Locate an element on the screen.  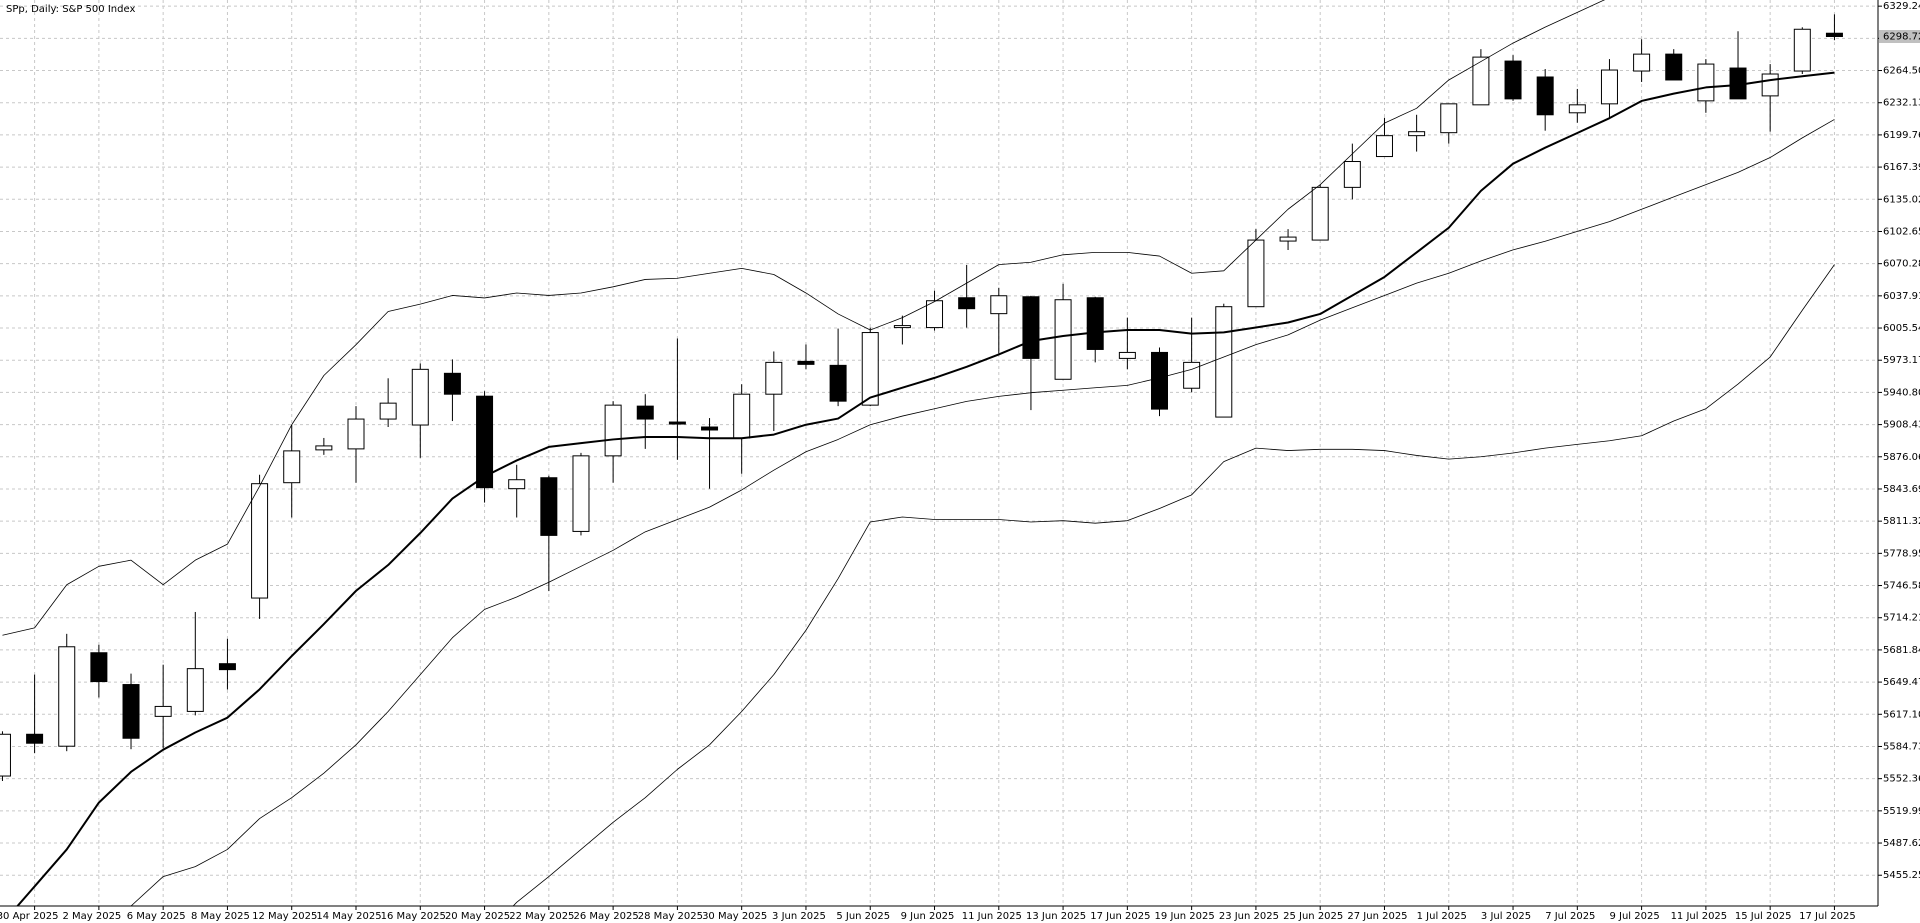
y-tick-label: 6102.65 is located at coordinates (1901, 231).